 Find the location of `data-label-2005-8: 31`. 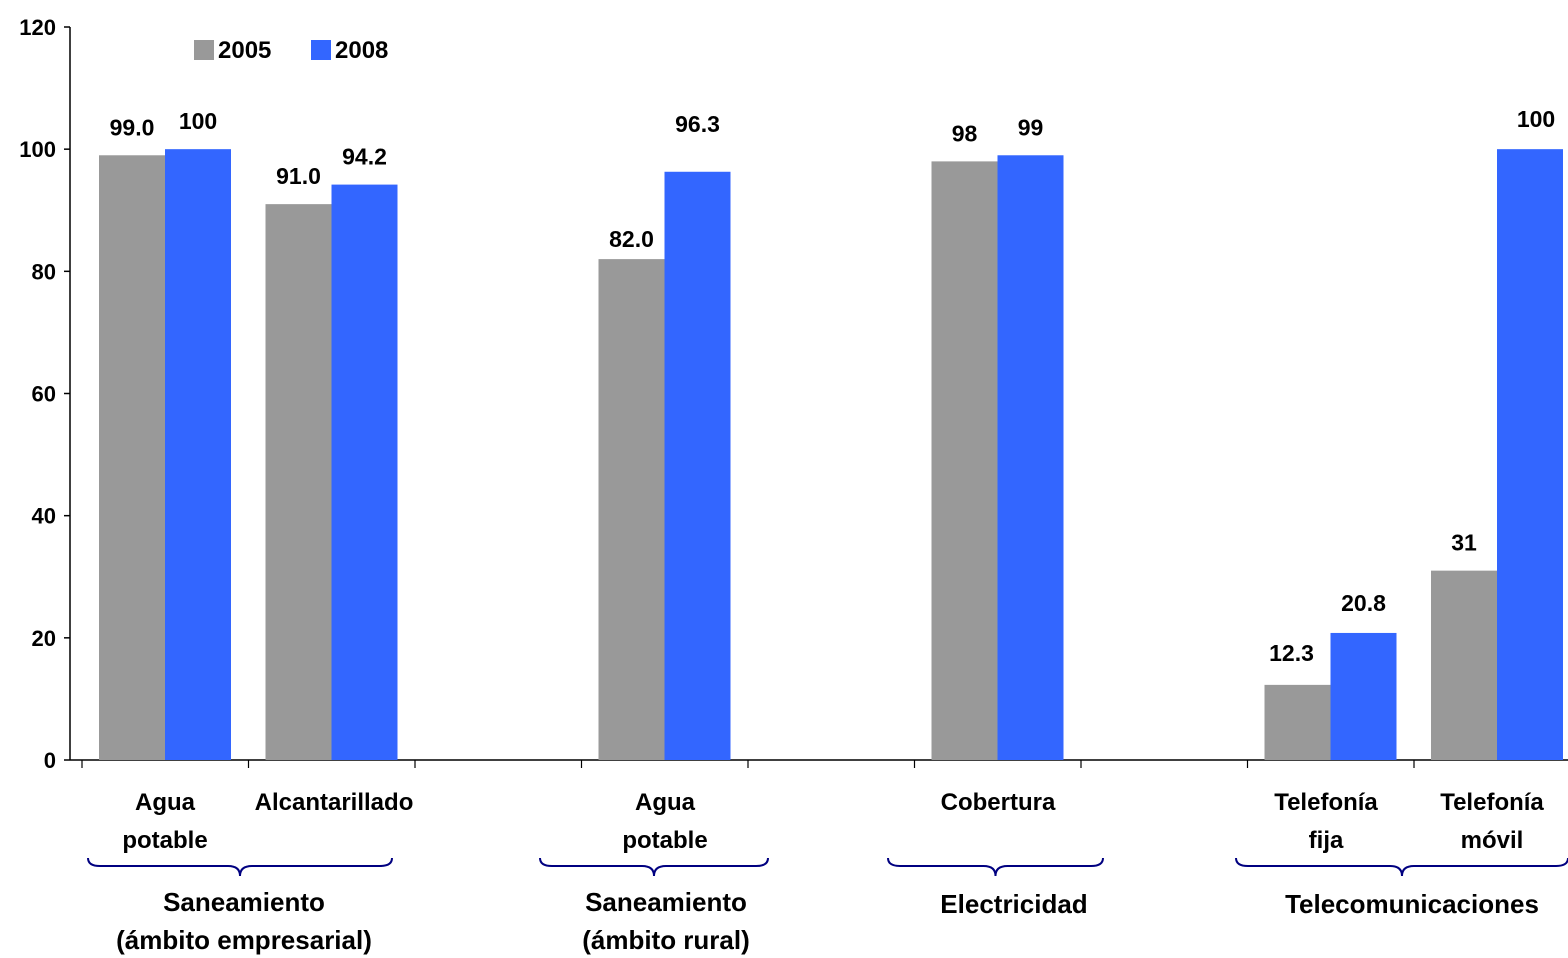

data-label-2005-8: 31 is located at coordinates (1464, 543).